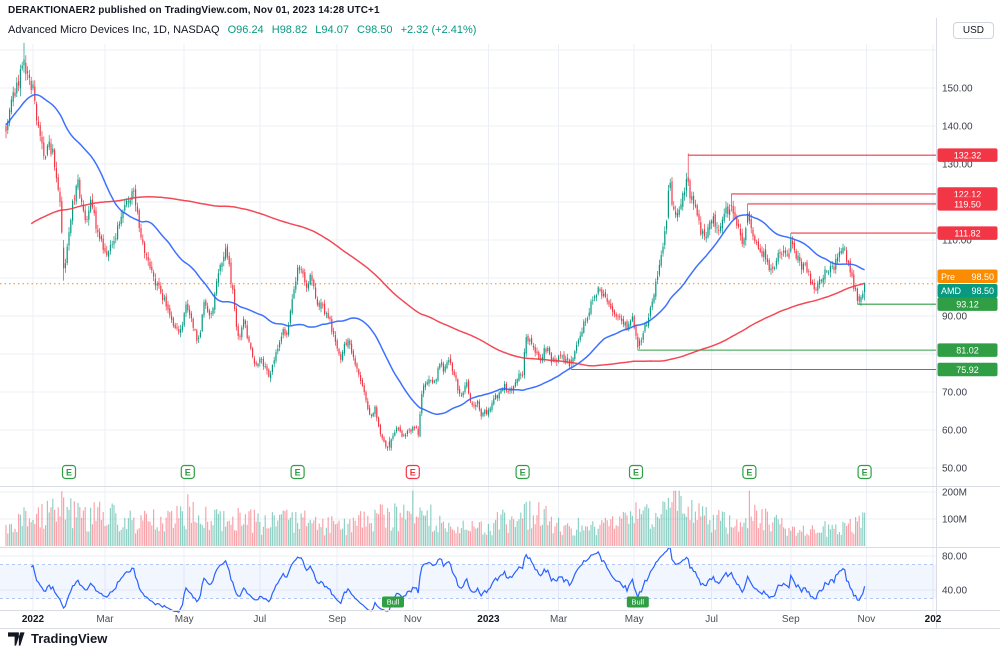 This screenshot has height=652, width=1000. I want to click on price-tick-label: 140.00, so click(957, 127).